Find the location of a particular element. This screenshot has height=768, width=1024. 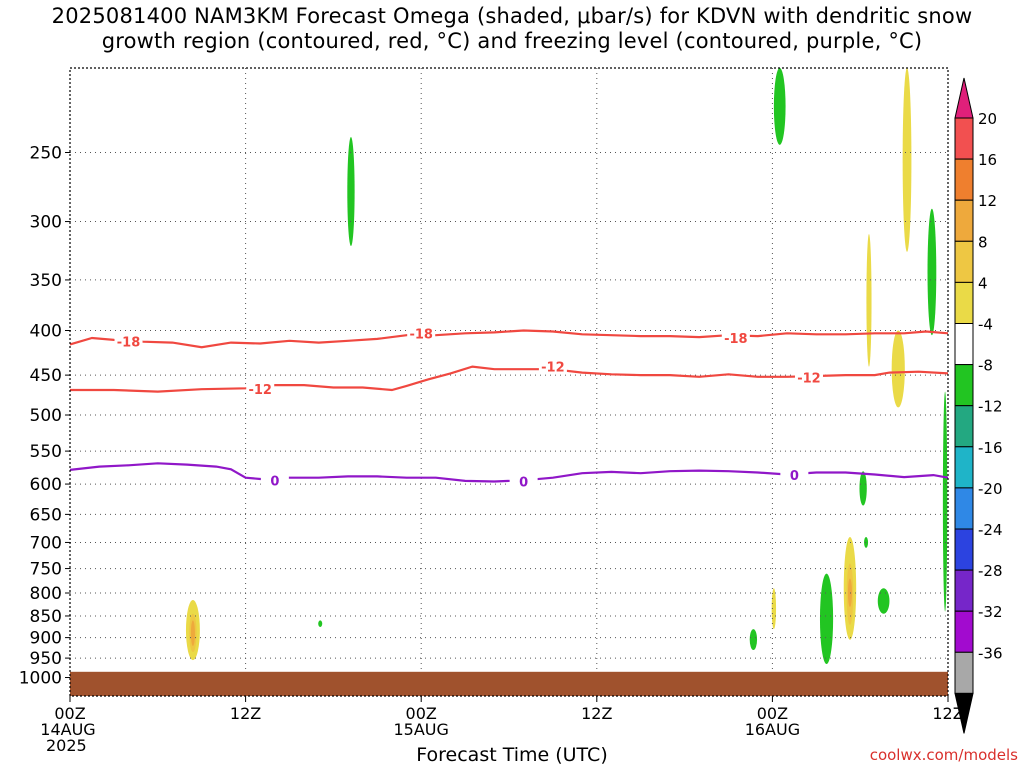

colorbar-label: 4 is located at coordinates (983, 283).